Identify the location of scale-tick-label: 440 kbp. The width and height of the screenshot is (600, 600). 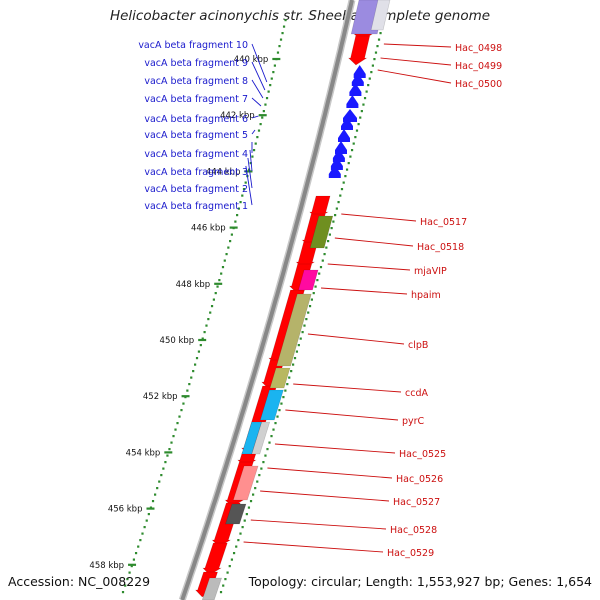
(251, 60).